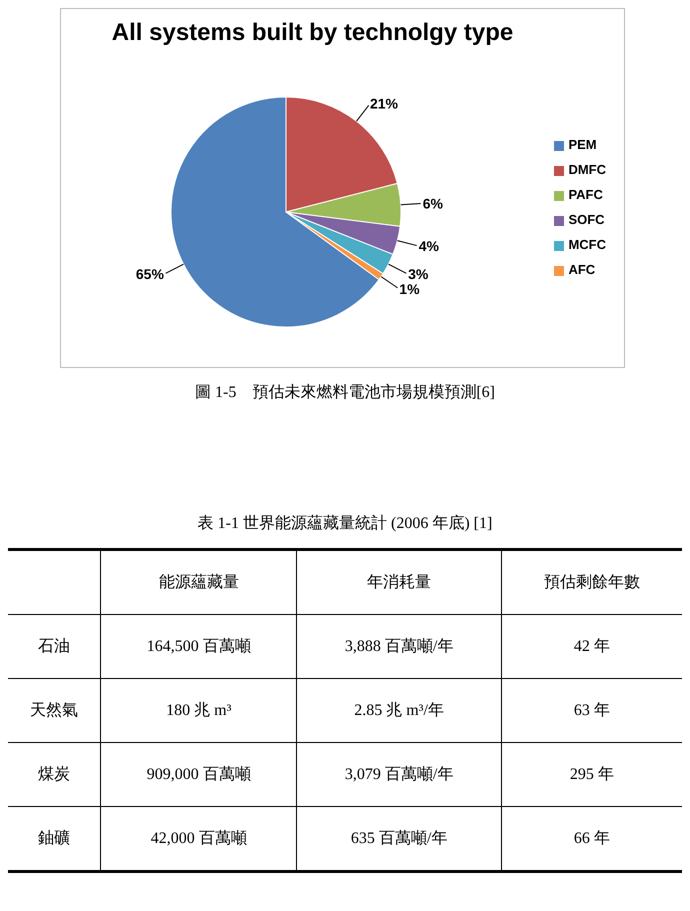  Describe the element at coordinates (418, 274) in the screenshot. I see `data-label: 3%` at that location.